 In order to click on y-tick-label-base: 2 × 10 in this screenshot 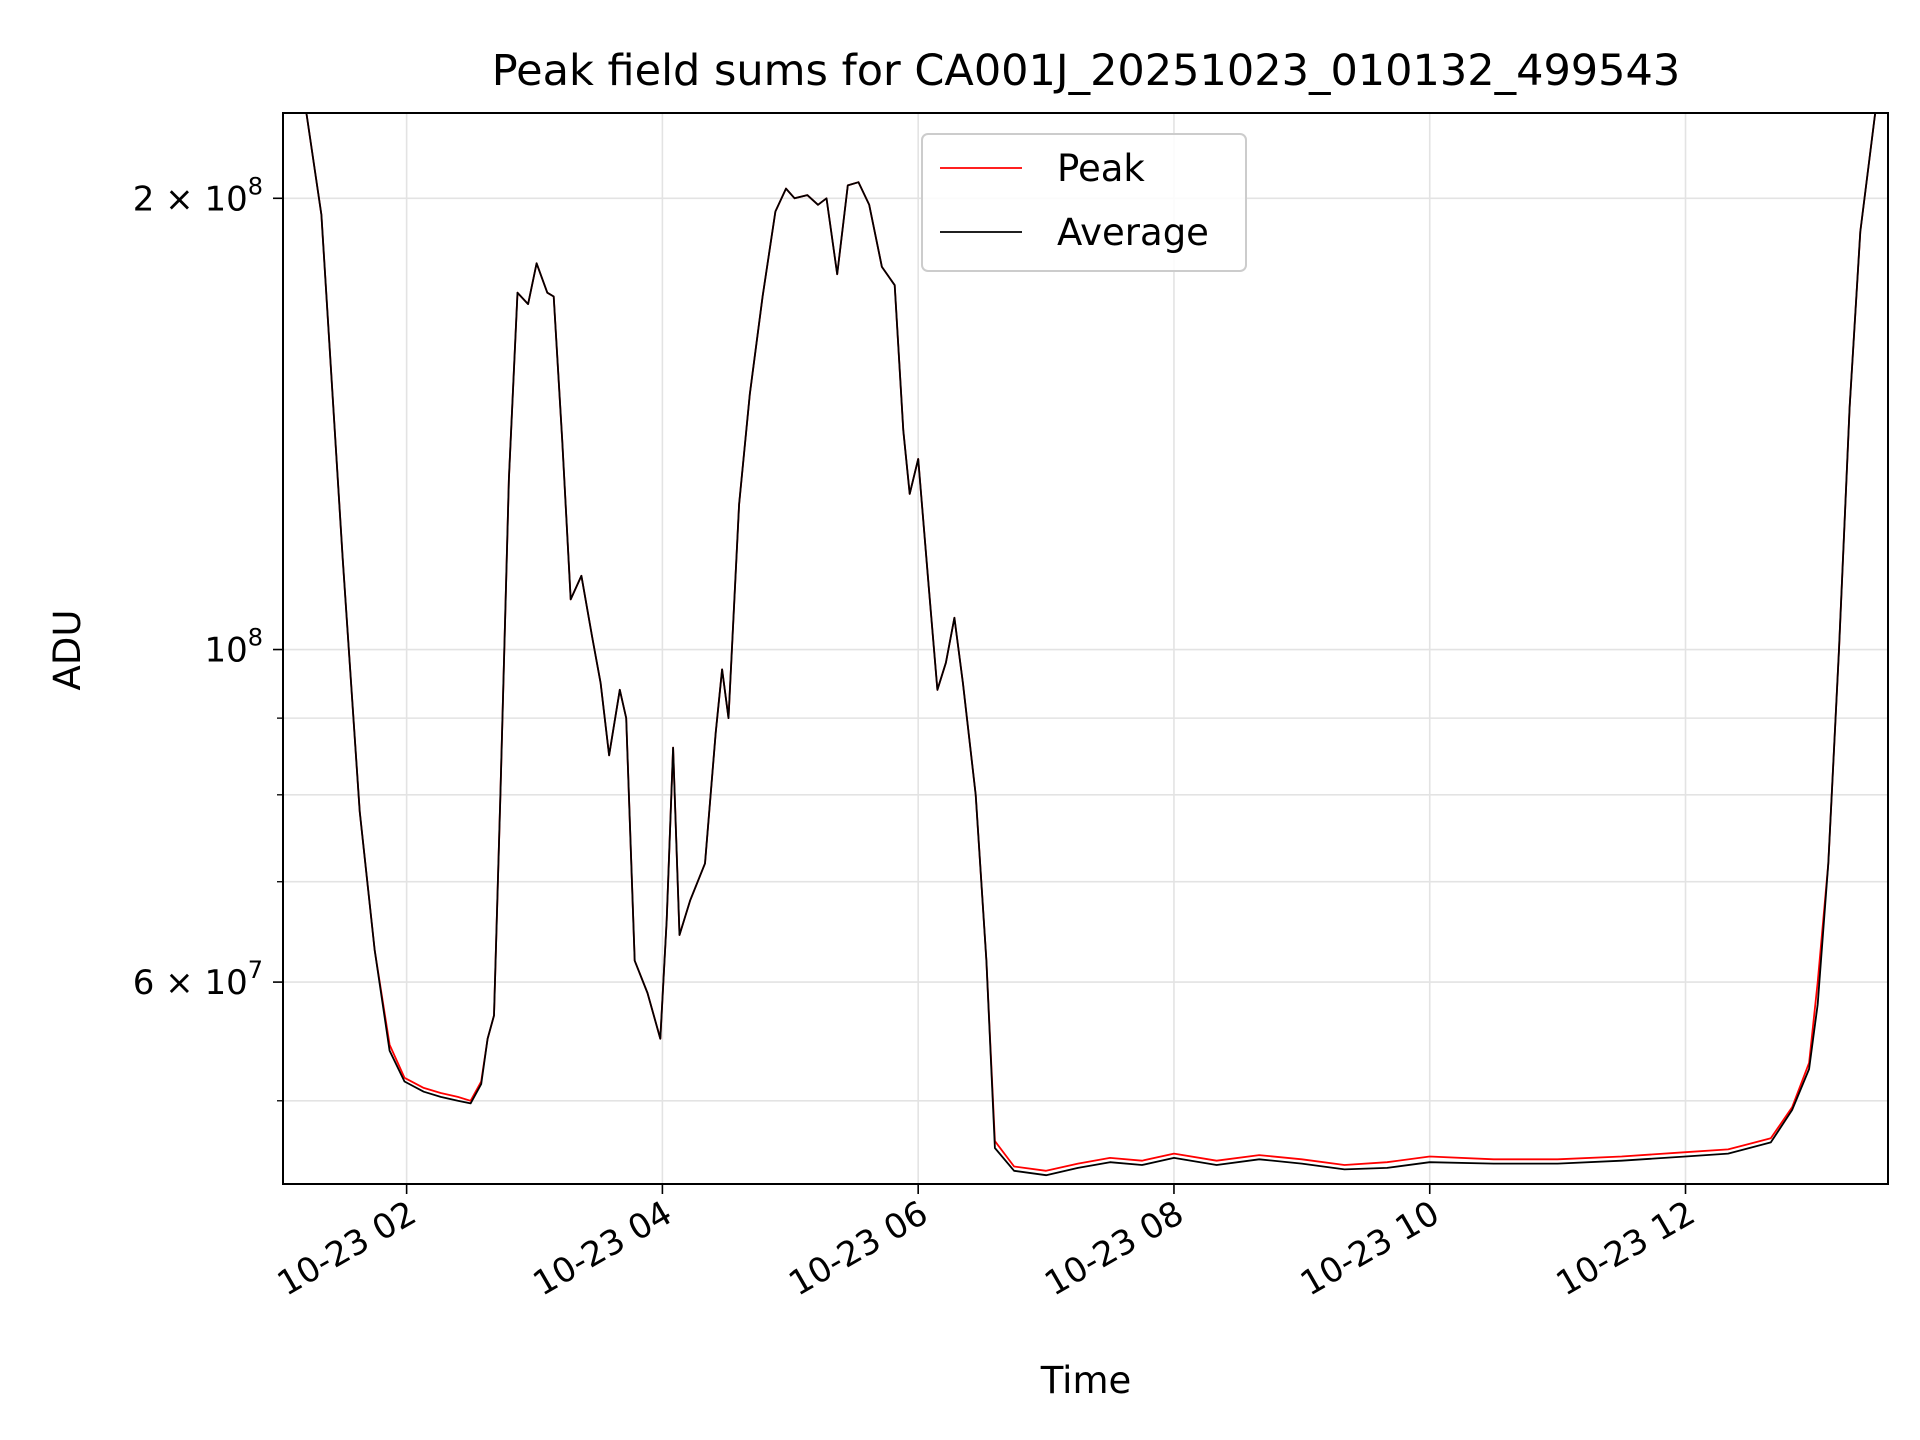, I will do `click(190, 199)`.